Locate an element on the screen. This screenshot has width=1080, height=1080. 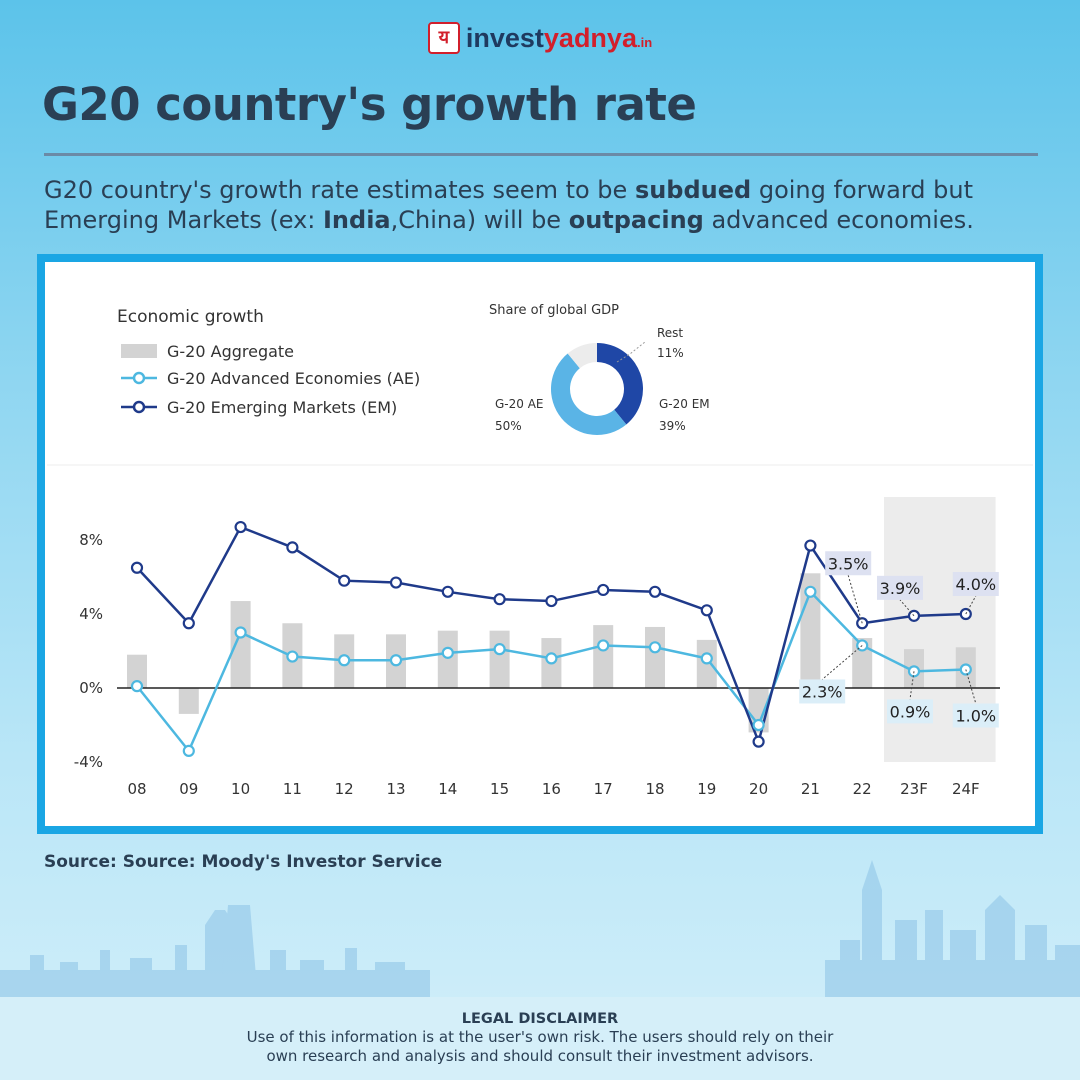
gdp-share-donut is located at coordinates (597, 389).